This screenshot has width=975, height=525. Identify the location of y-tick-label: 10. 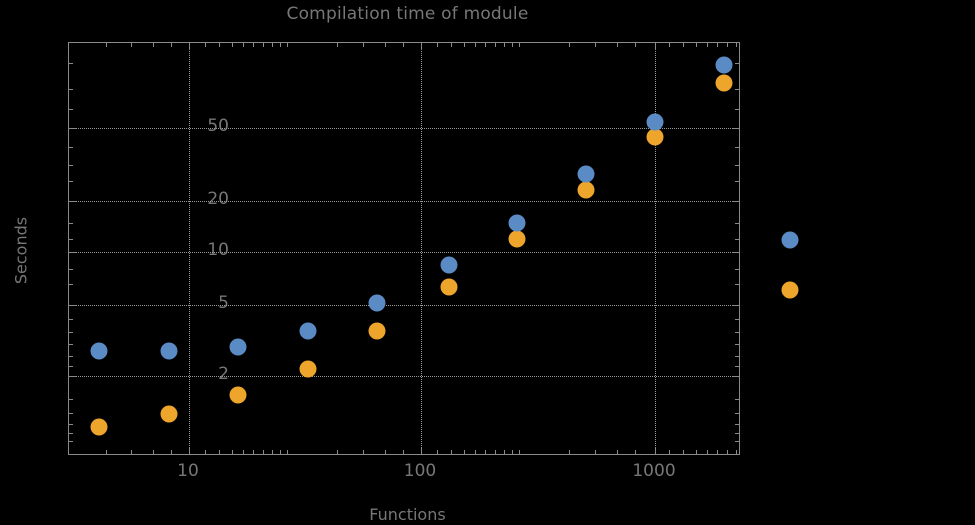
(218, 250).